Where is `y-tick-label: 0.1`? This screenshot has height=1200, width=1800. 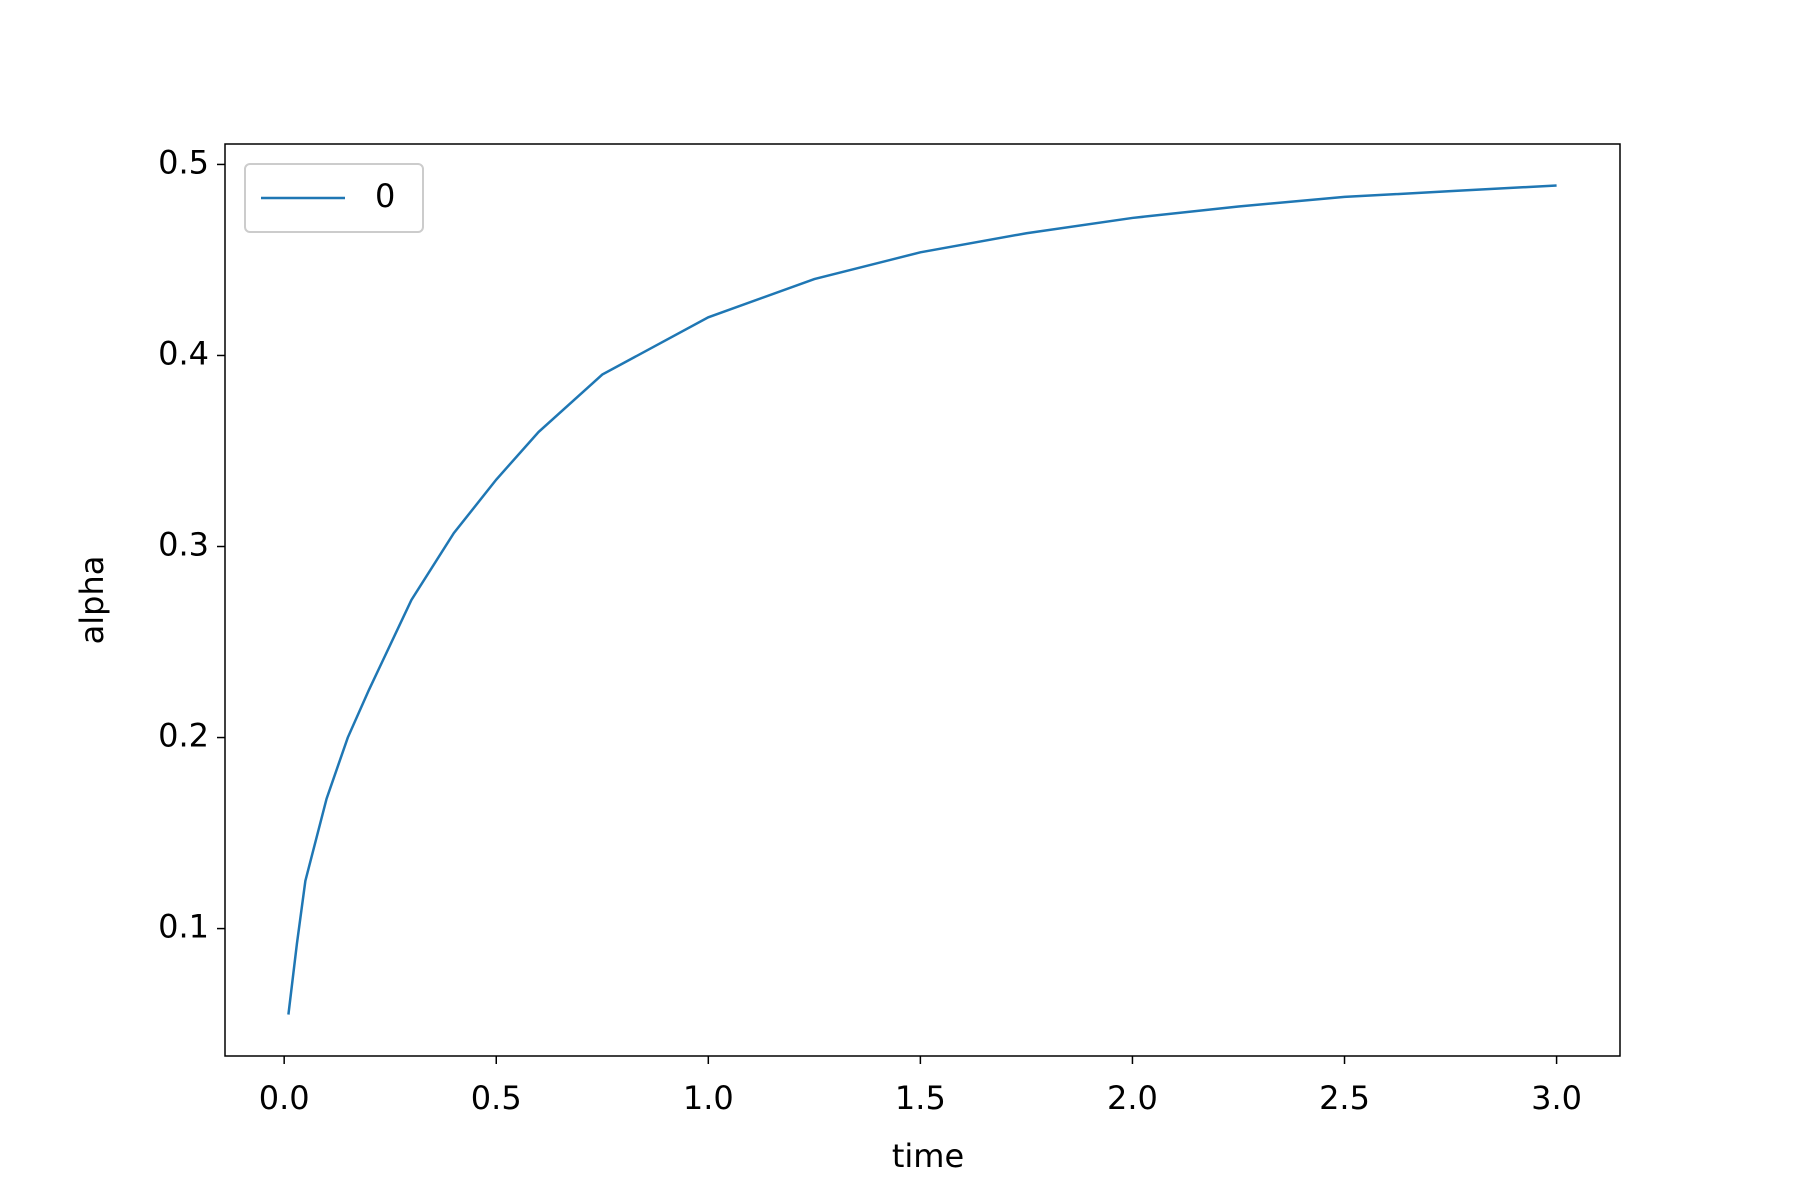 y-tick-label: 0.1 is located at coordinates (183, 927).